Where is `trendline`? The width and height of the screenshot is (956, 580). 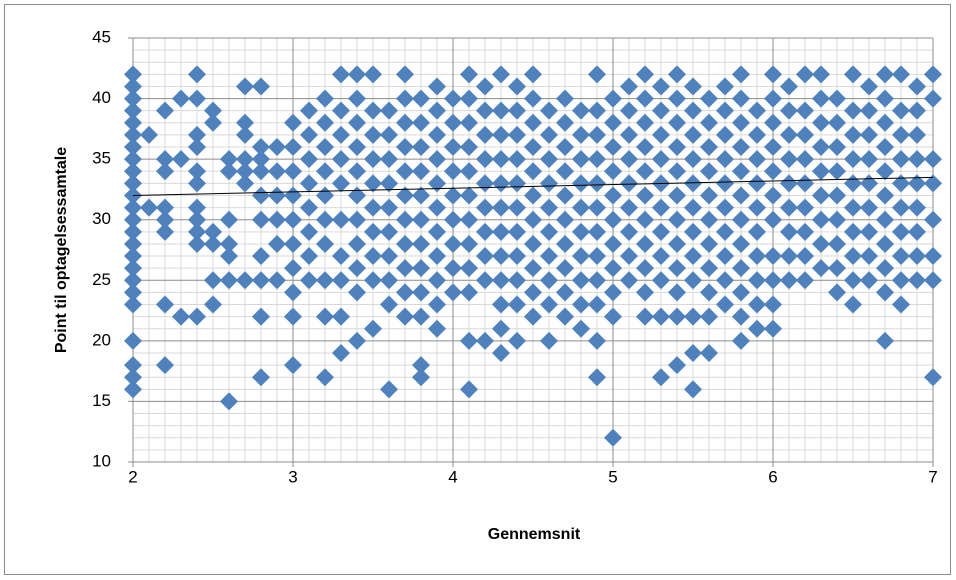
trendline is located at coordinates (533, 186).